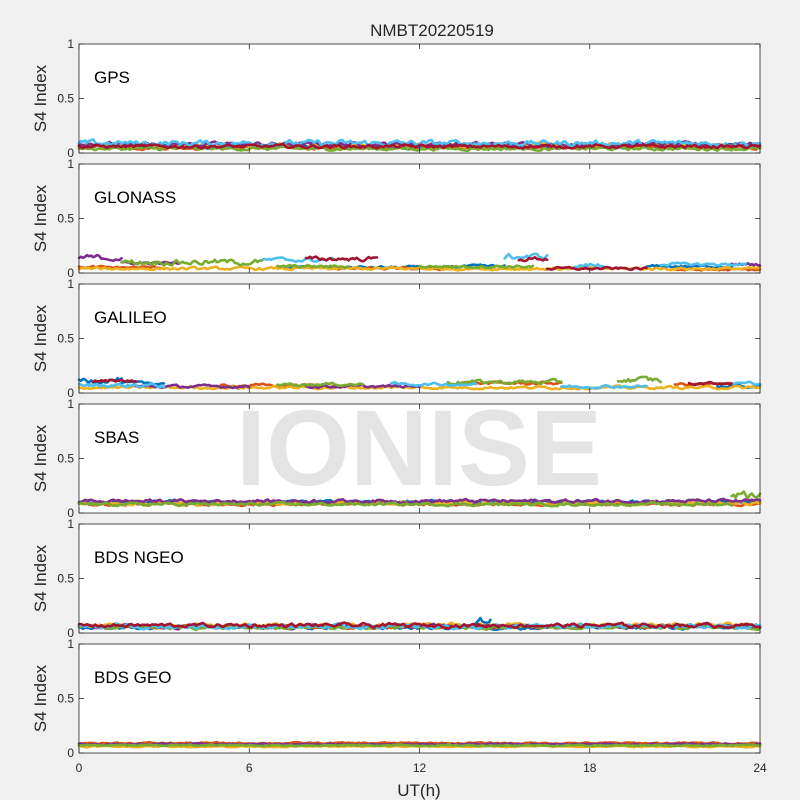 This screenshot has width=800, height=800. What do you see at coordinates (419, 447) in the screenshot?
I see `watermark-text: IONISE` at bounding box center [419, 447].